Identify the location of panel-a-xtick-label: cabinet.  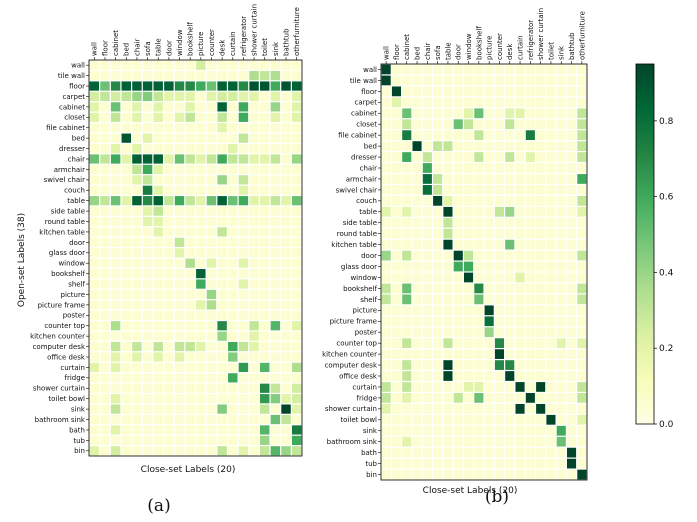
(116, 43).